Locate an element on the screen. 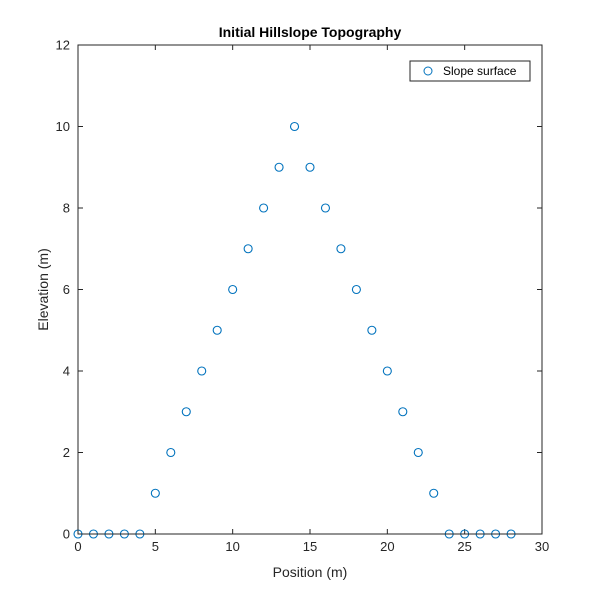 This screenshot has height=605, width=600. y-tick-label: 4 is located at coordinates (66, 371).